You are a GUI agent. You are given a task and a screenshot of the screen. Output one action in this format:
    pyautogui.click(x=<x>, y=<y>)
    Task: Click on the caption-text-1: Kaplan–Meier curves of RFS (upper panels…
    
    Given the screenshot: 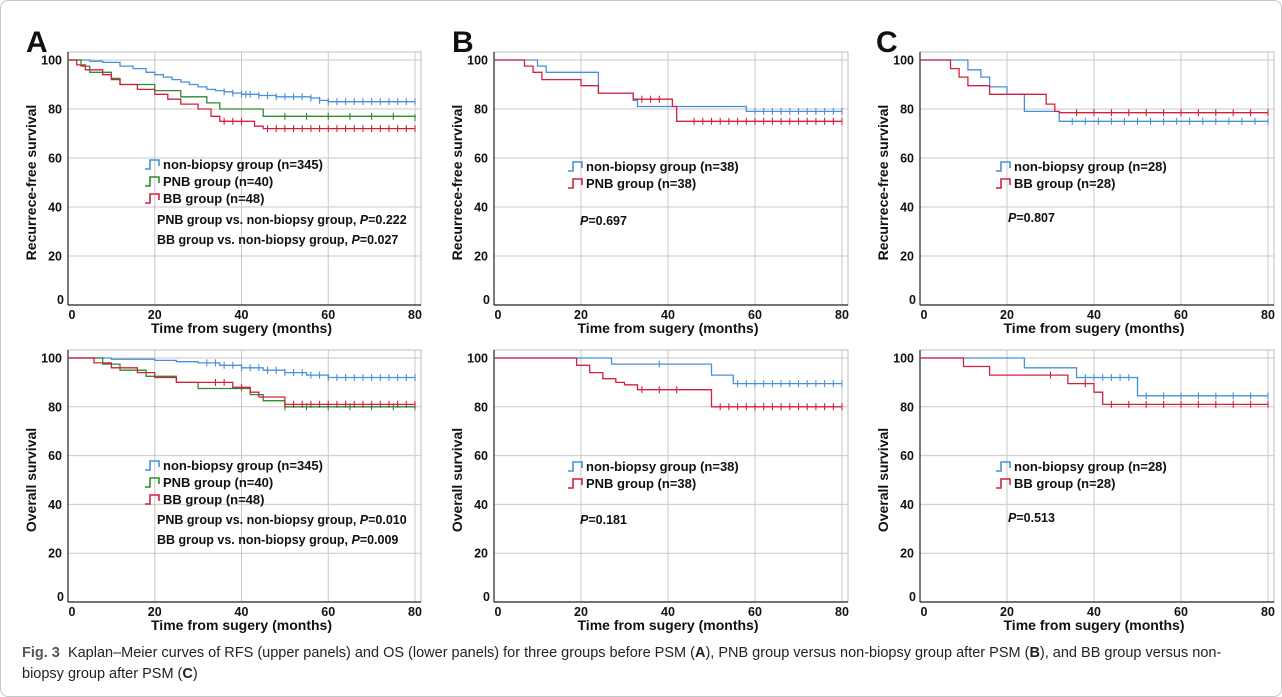 What is the action you would take?
    pyautogui.click(x=381, y=653)
    